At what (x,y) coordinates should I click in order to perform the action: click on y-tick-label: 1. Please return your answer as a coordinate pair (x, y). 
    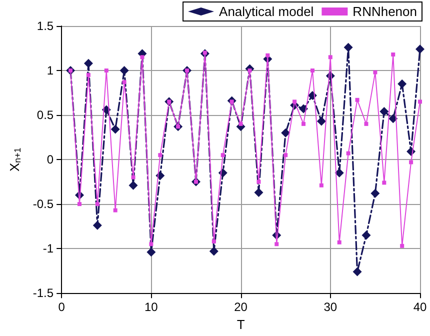
    Looking at the image, I should click on (50, 71).